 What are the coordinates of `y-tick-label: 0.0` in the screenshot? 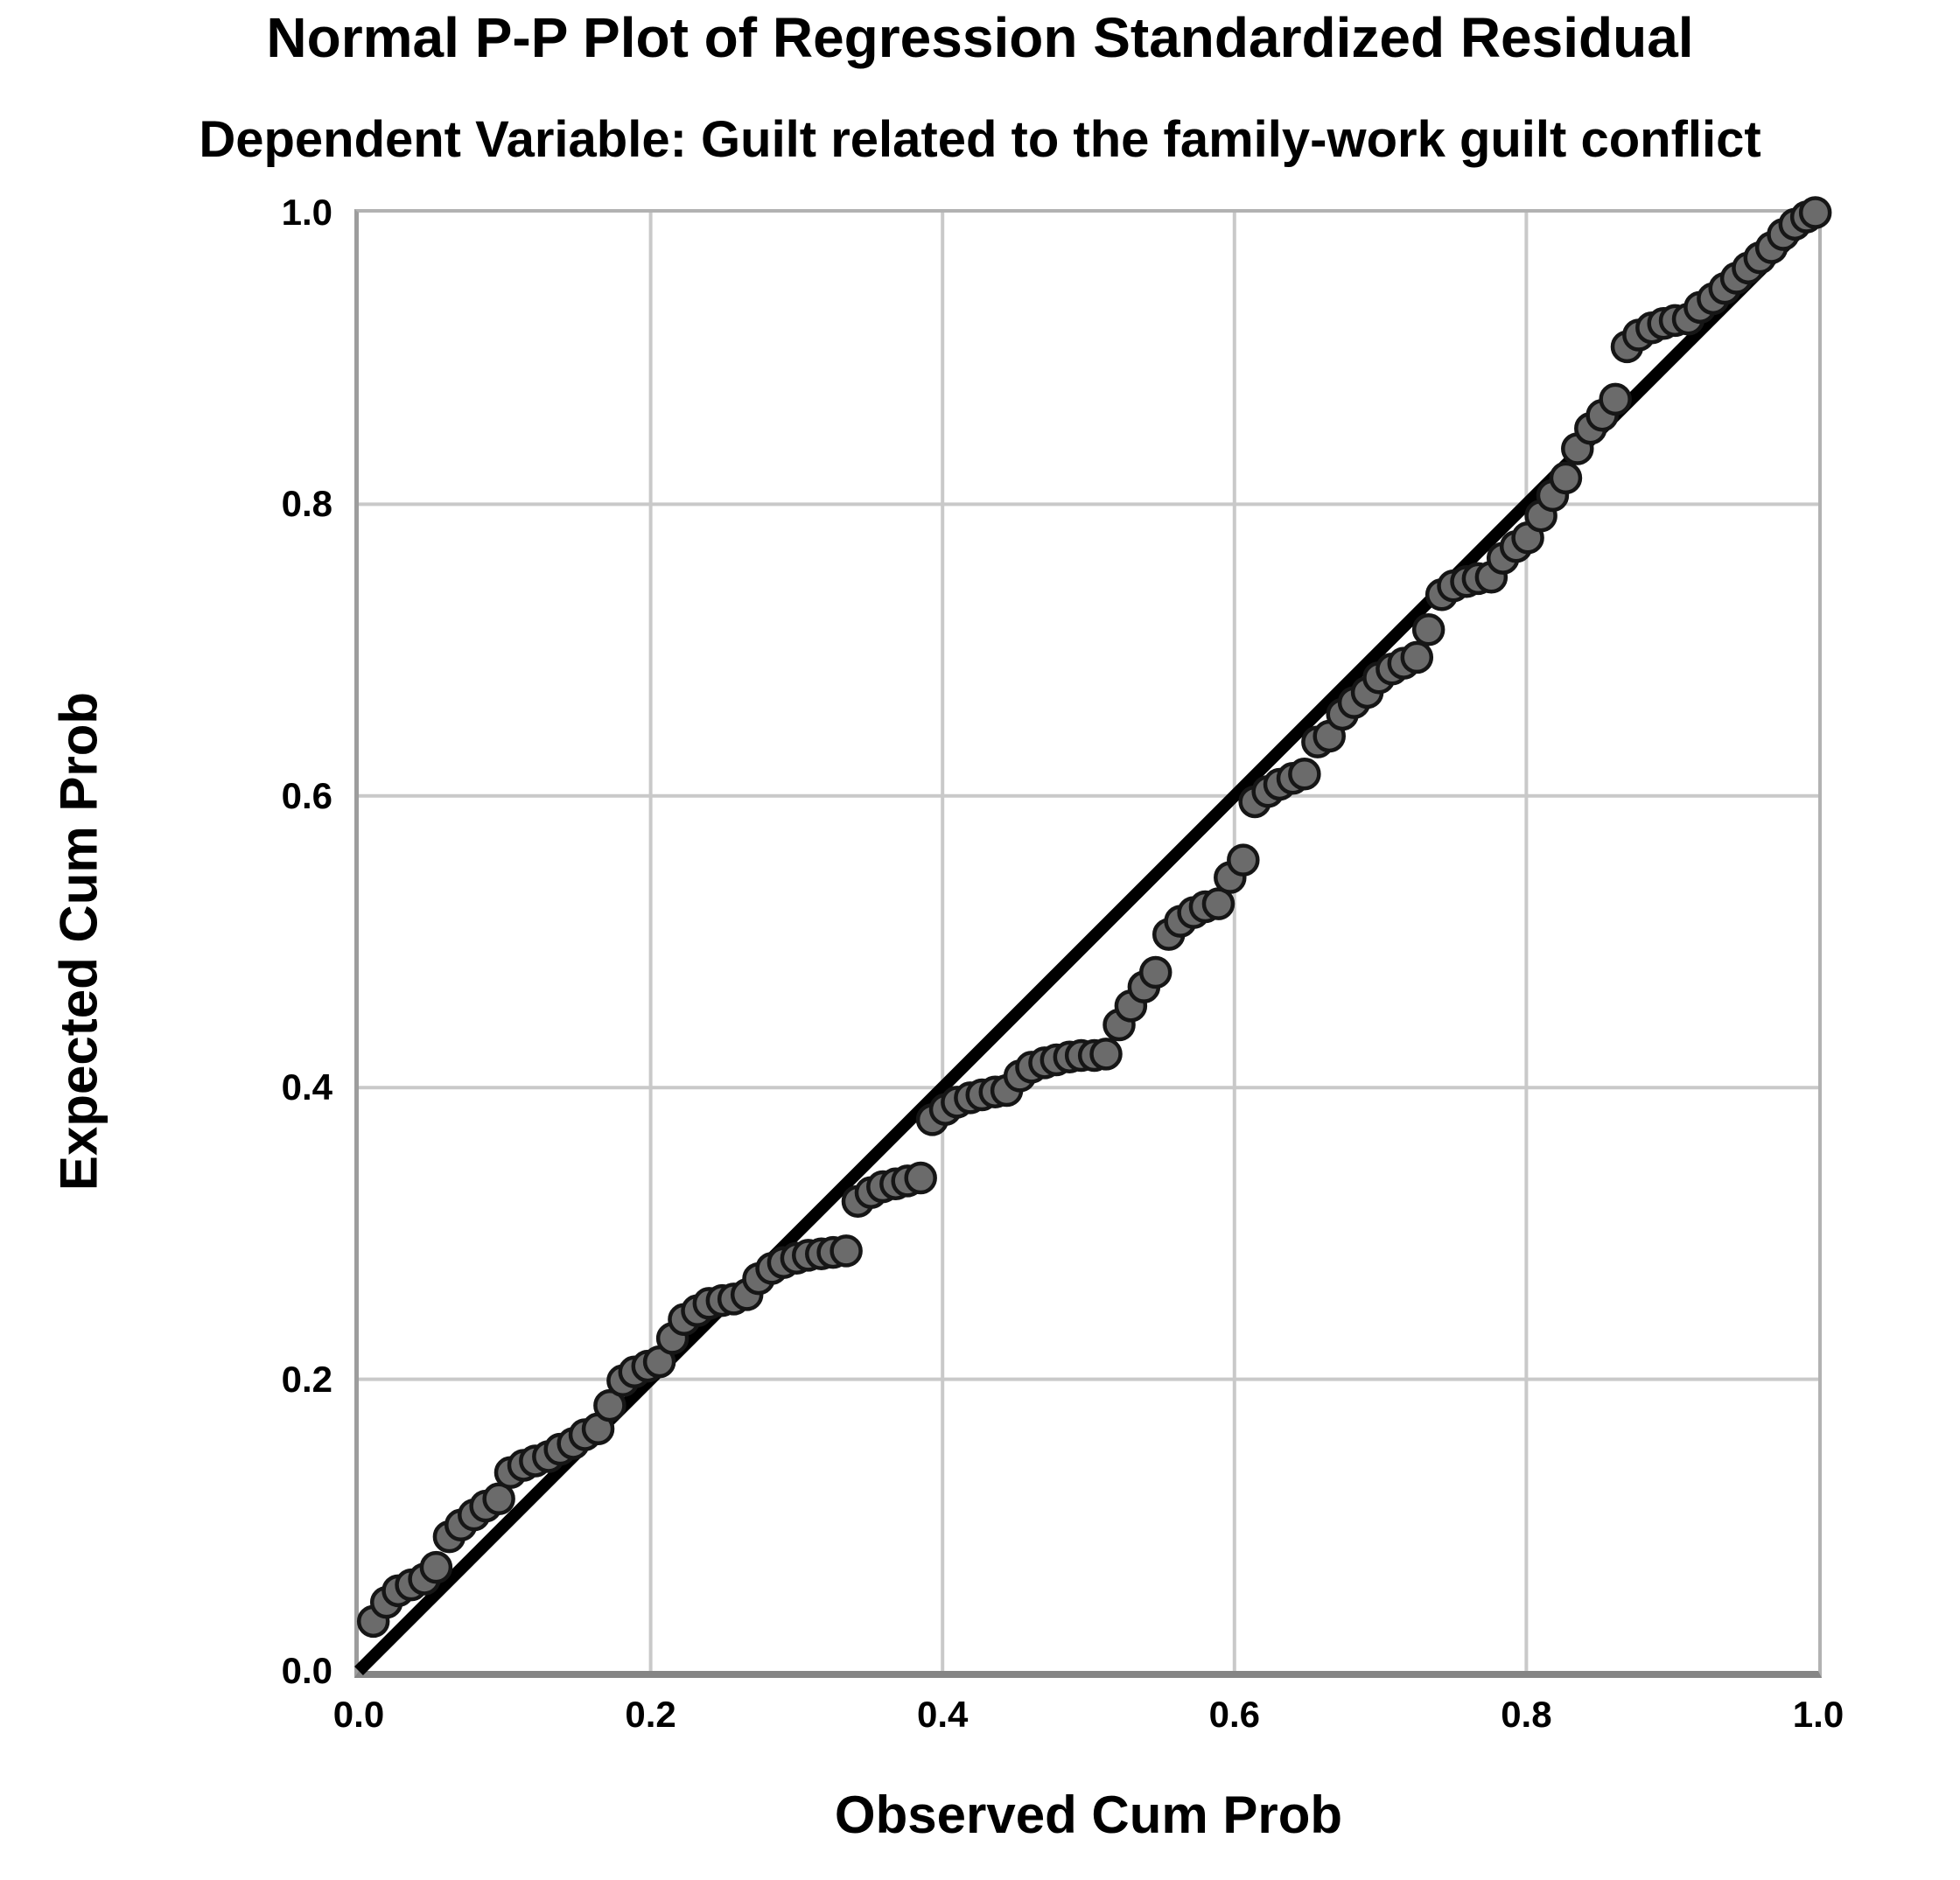 It's located at (306, 1671).